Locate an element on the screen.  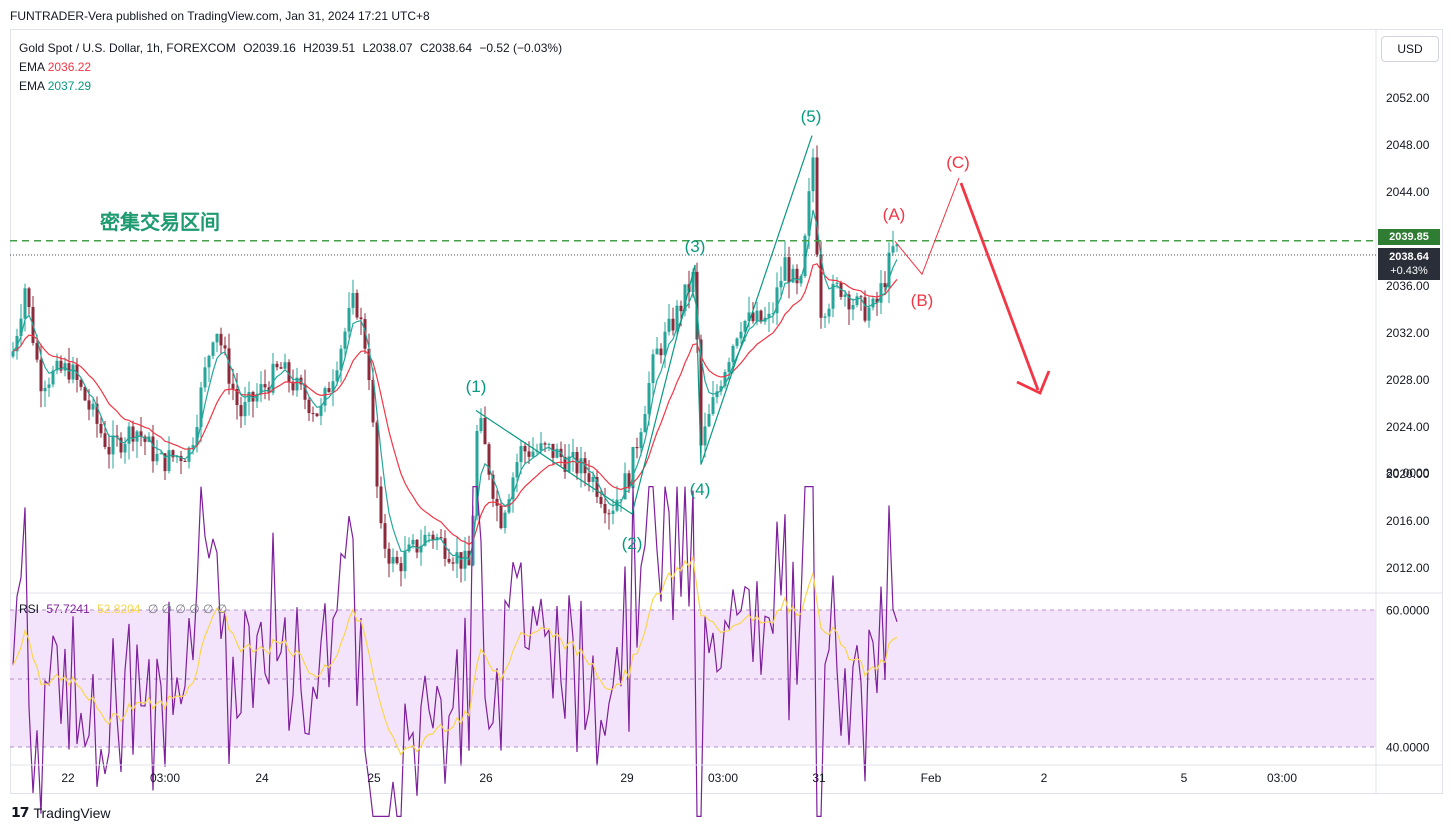
footer-brand: 𝟭𝟳 TradingView is located at coordinates (61, 812).